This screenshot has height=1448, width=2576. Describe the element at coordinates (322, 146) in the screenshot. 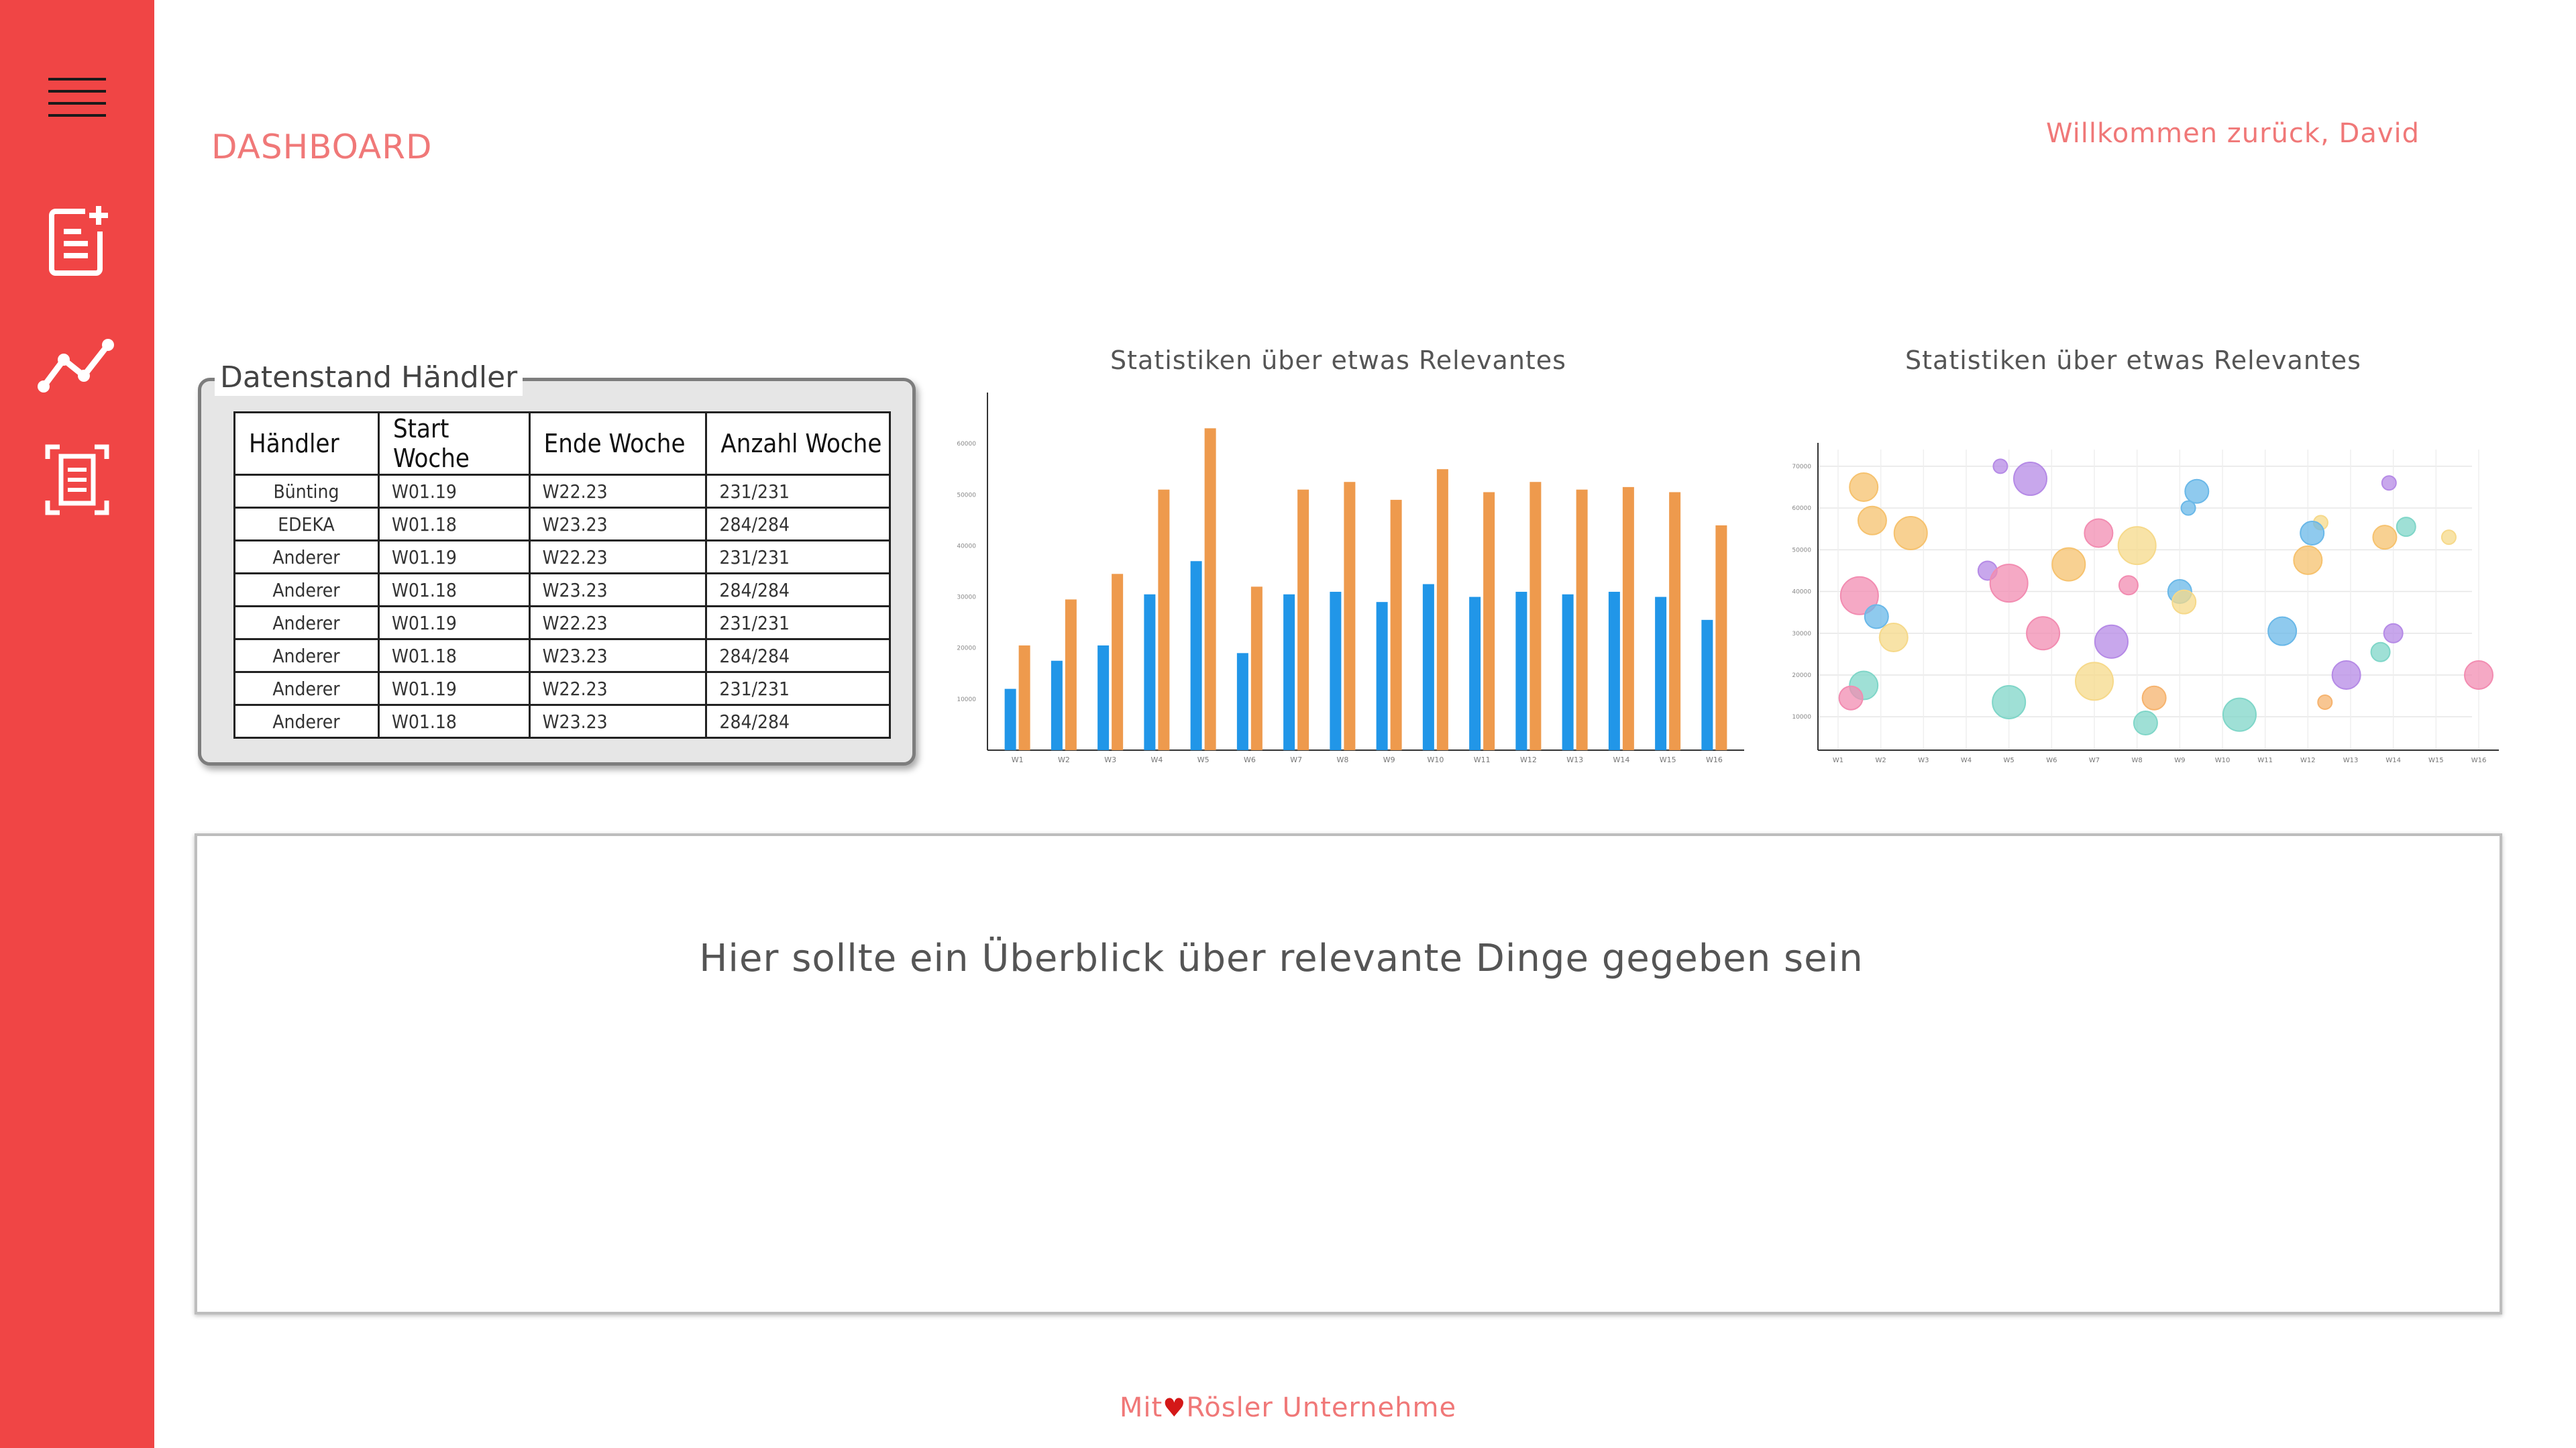

I see `page-title: DASHBOARD` at that location.